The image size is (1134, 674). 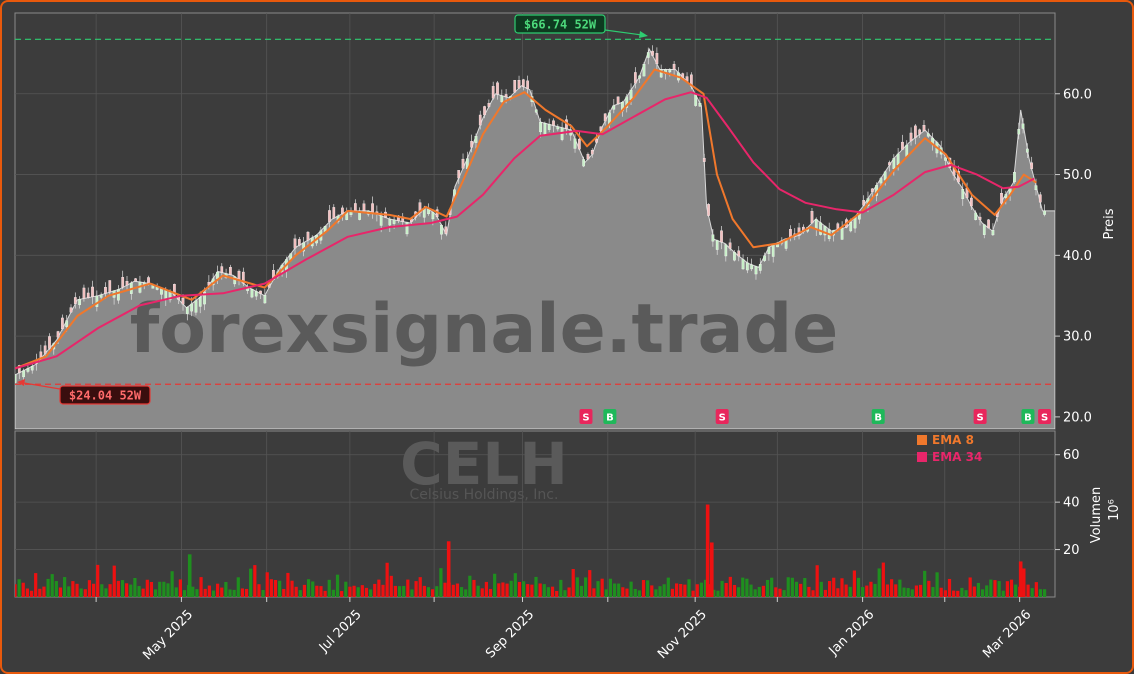 I want to click on signal-label-4: S, so click(x=980, y=418).